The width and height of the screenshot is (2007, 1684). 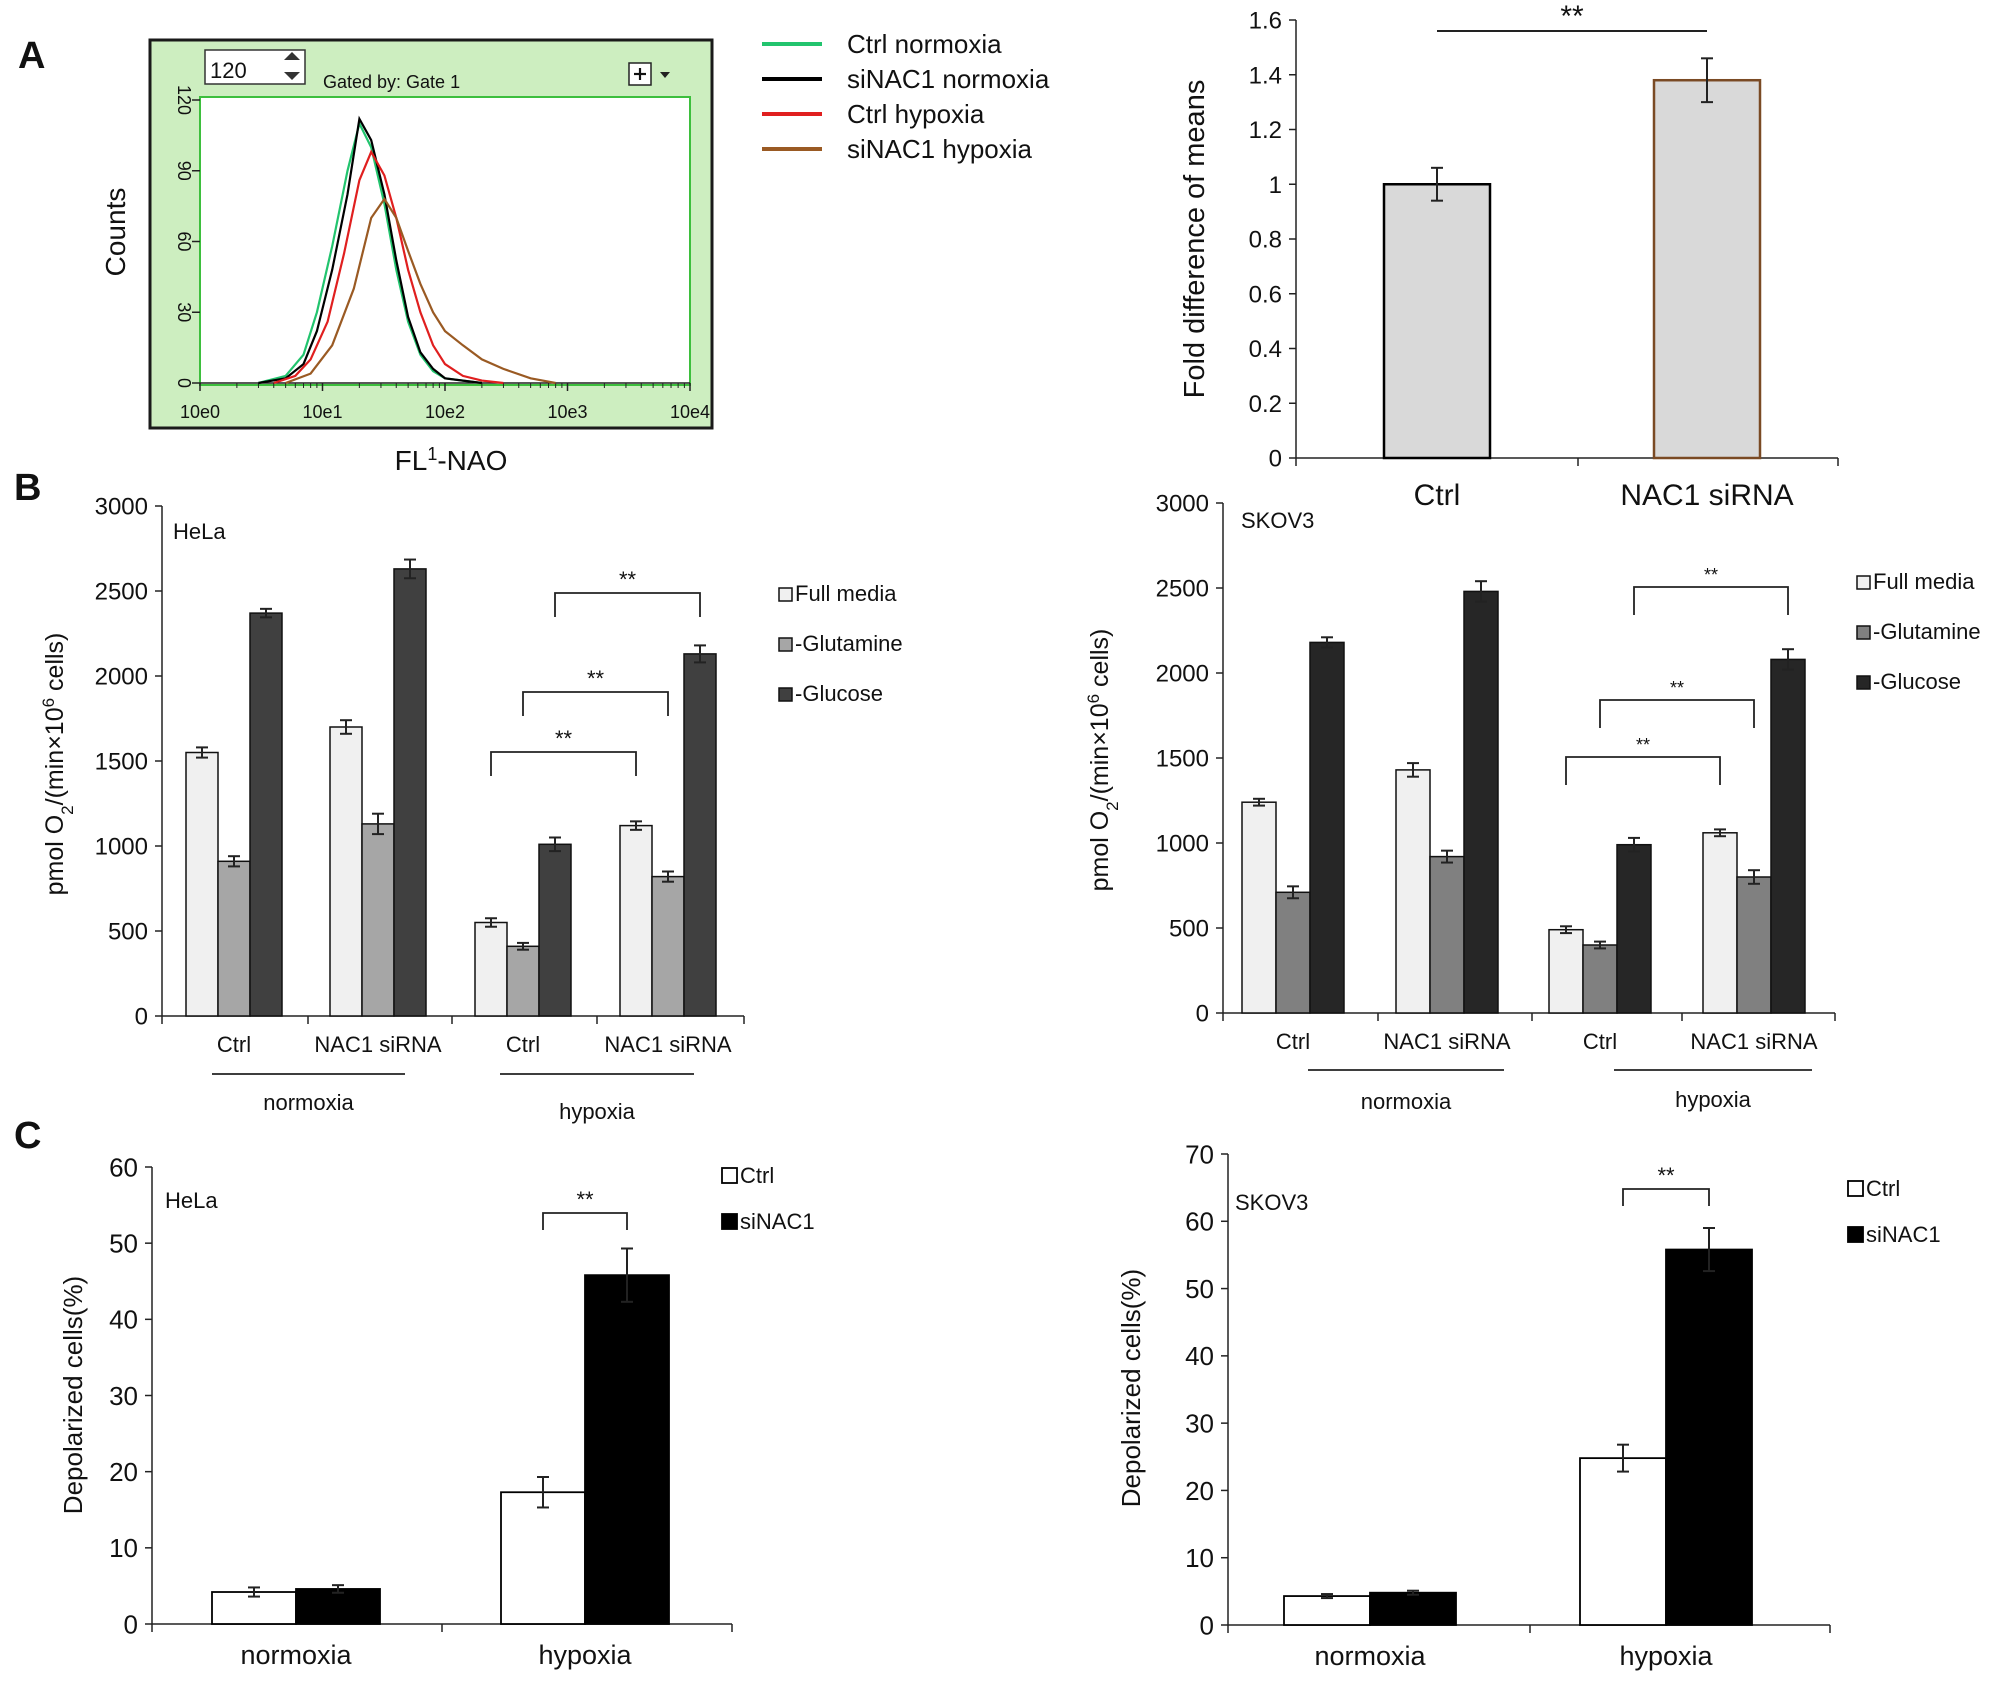 What do you see at coordinates (1713, 1099) in the screenshot?
I see `skov3-oxygen-group-label-1: hypoxia` at bounding box center [1713, 1099].